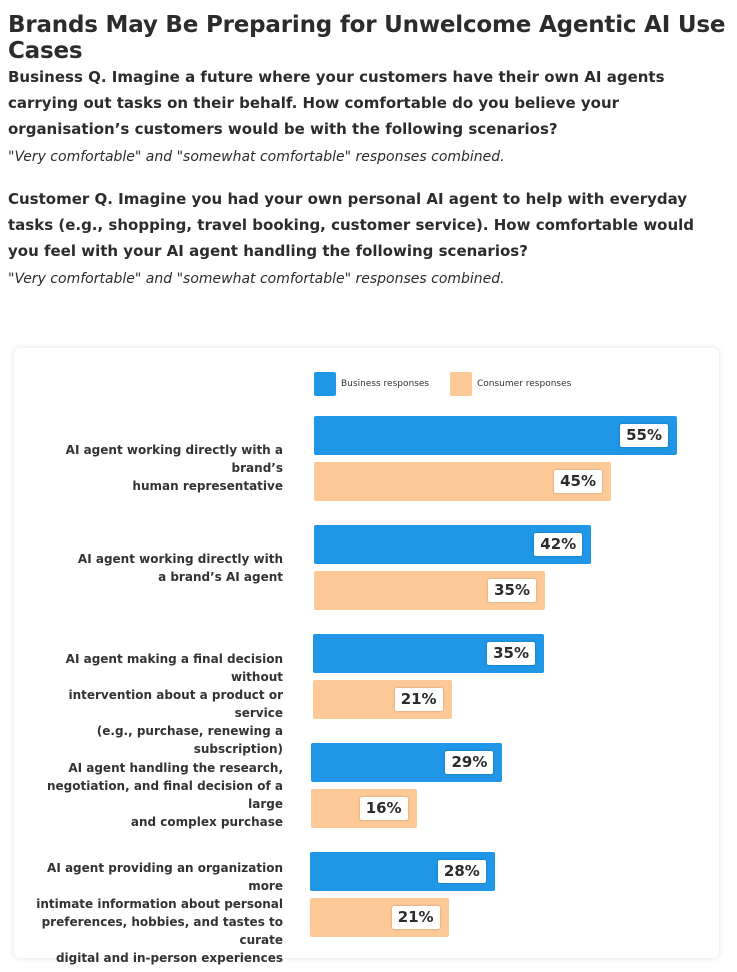 The width and height of the screenshot is (737, 972). Describe the element at coordinates (462, 481) in the screenshot. I see `bar-consumer: 45%` at that location.